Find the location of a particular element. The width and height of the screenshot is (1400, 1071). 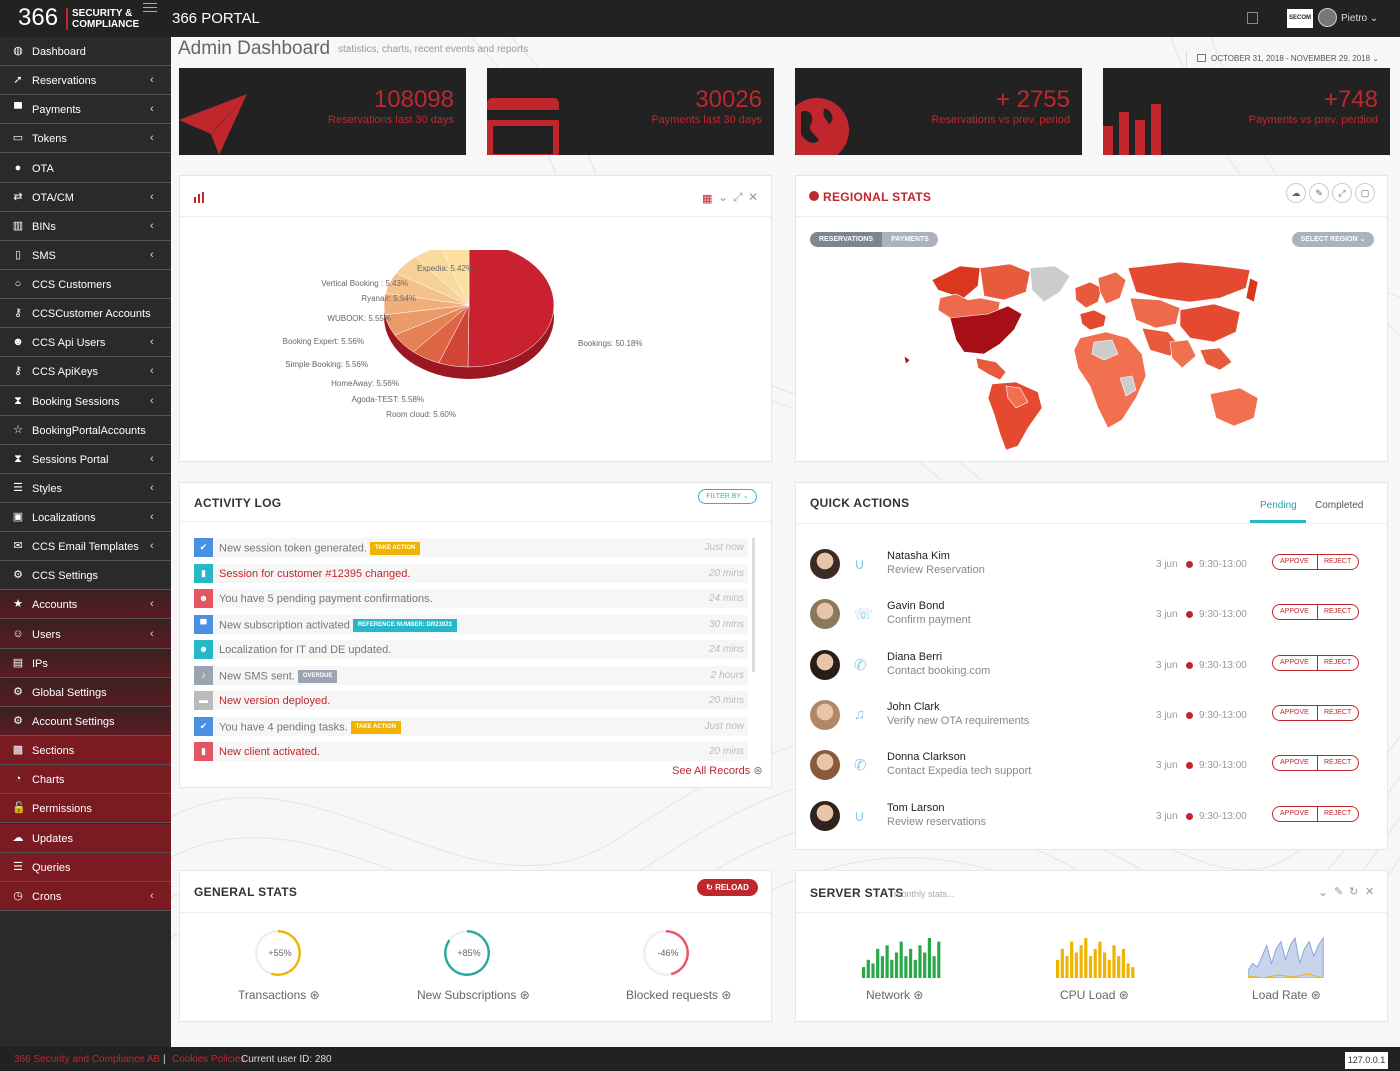

brand-logo: 366 SECURITY & COMPLIANCE is located at coordinates (85, 18).